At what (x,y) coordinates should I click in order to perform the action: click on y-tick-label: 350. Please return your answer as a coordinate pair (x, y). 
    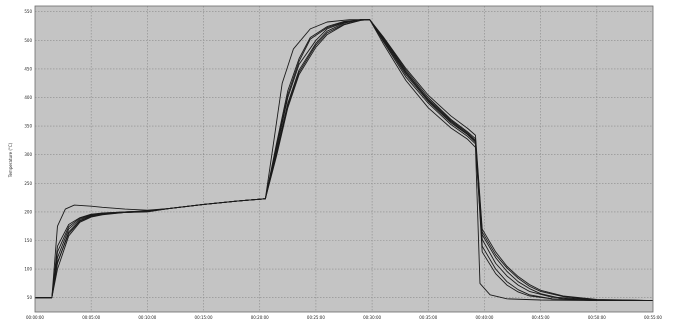
    Looking at the image, I should click on (28, 126).